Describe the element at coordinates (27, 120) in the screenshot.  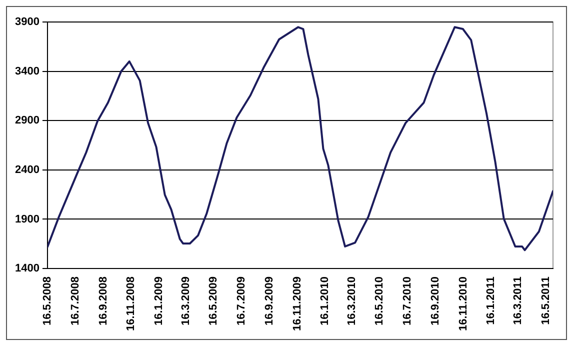
I see `y-tick-label: 2900` at that location.